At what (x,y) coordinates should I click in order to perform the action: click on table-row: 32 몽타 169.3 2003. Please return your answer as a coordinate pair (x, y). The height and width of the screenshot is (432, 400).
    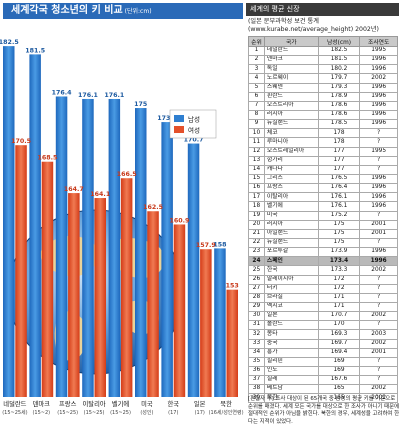
    Looking at the image, I should click on (323, 334).